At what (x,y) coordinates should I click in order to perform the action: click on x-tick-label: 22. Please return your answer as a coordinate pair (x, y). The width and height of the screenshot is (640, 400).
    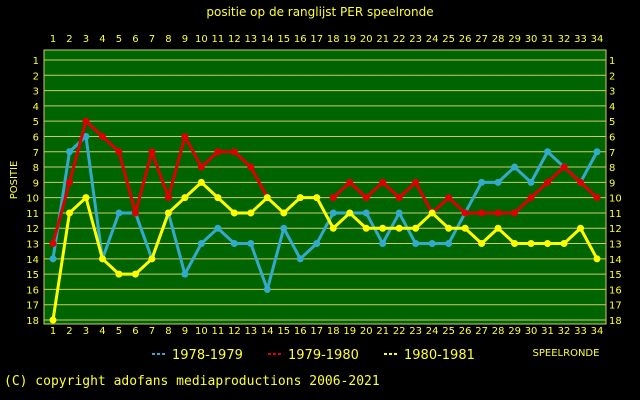
    Looking at the image, I should click on (399, 39).